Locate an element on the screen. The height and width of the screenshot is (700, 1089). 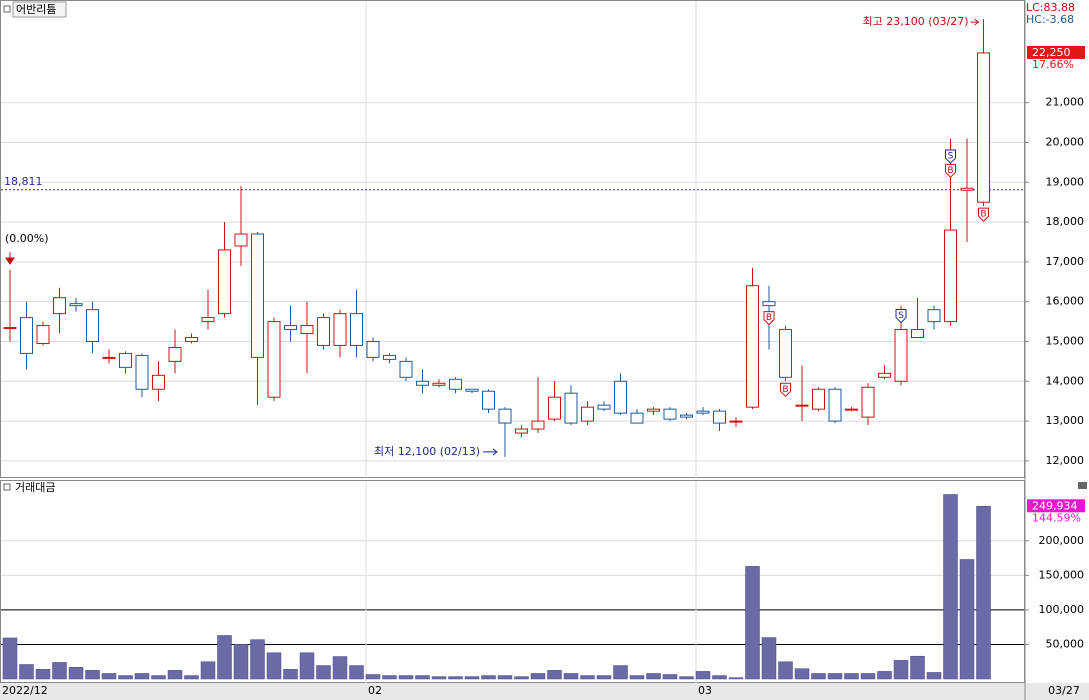
panel-button is located at coordinates (1082, 485).